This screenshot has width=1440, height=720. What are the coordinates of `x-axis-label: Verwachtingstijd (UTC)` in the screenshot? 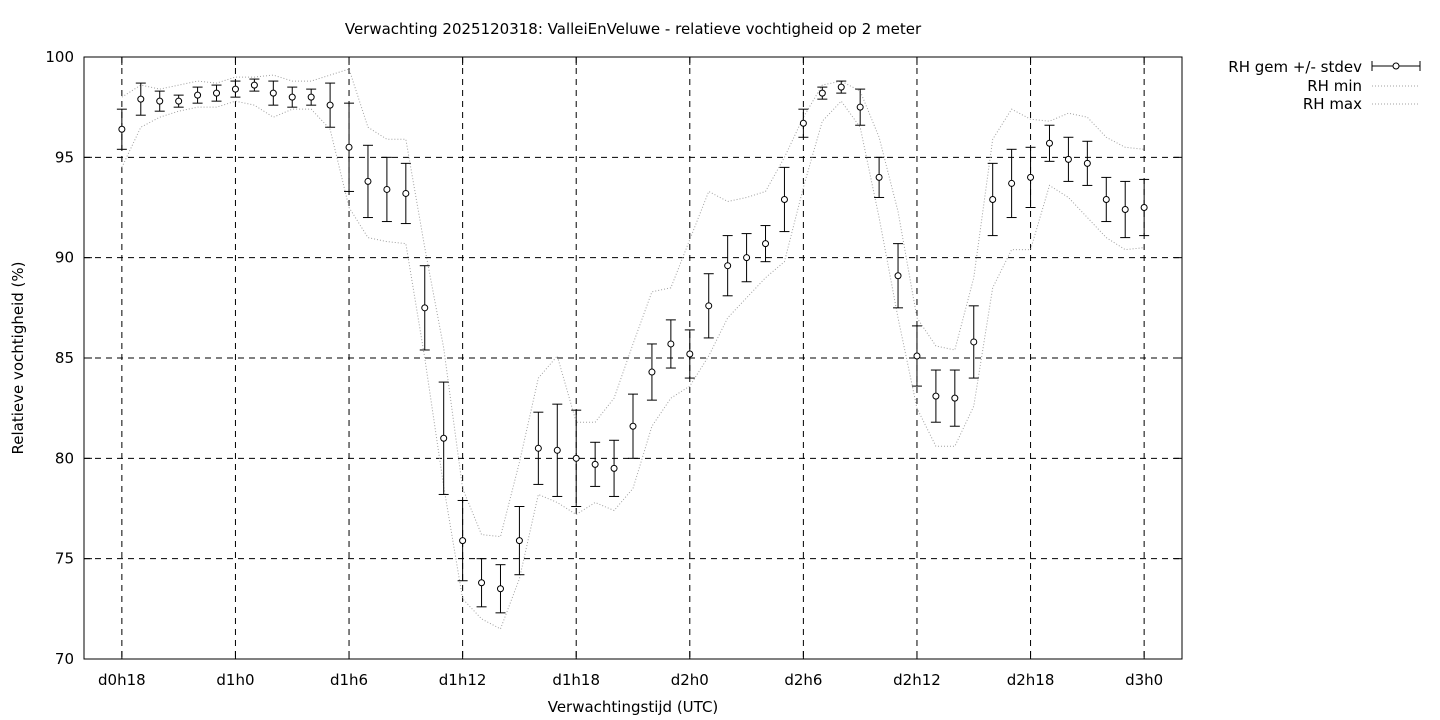 It's located at (633, 707).